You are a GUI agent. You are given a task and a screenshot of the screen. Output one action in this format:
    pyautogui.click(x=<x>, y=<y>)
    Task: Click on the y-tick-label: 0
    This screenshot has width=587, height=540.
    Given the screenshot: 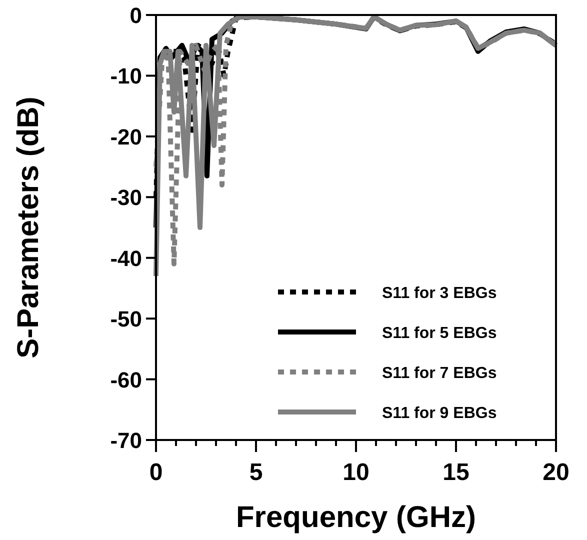 What is the action you would take?
    pyautogui.click(x=136, y=15)
    